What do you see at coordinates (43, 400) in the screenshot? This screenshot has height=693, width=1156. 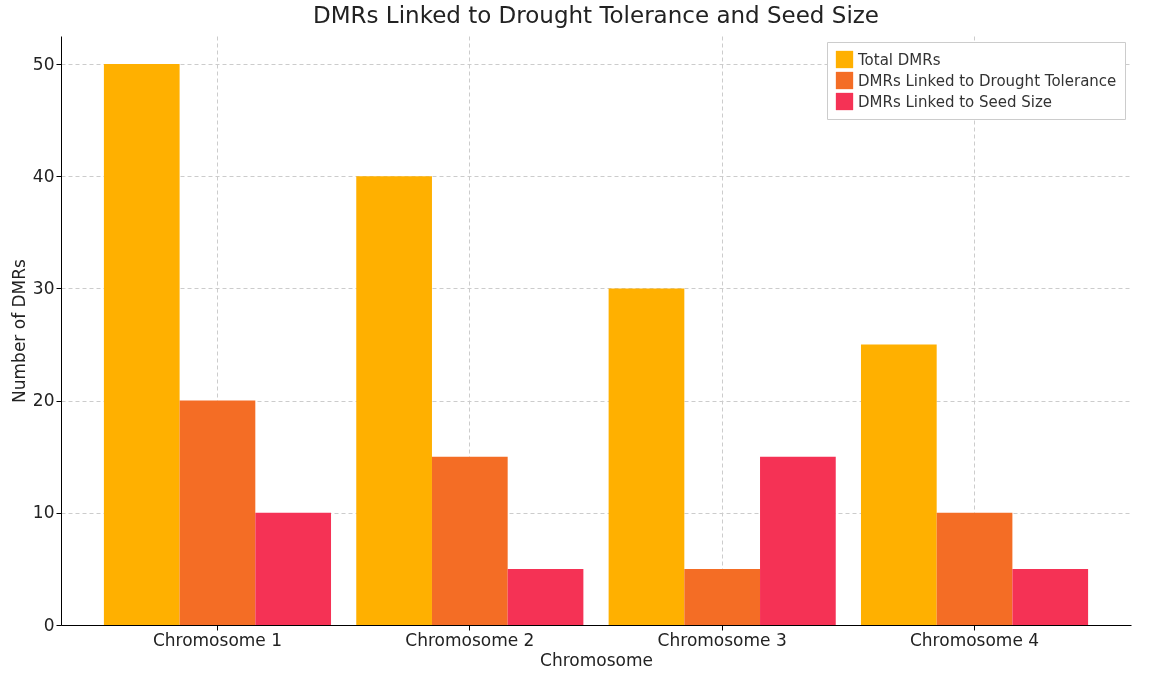 I see `y-tick-label: 20` at bounding box center [43, 400].